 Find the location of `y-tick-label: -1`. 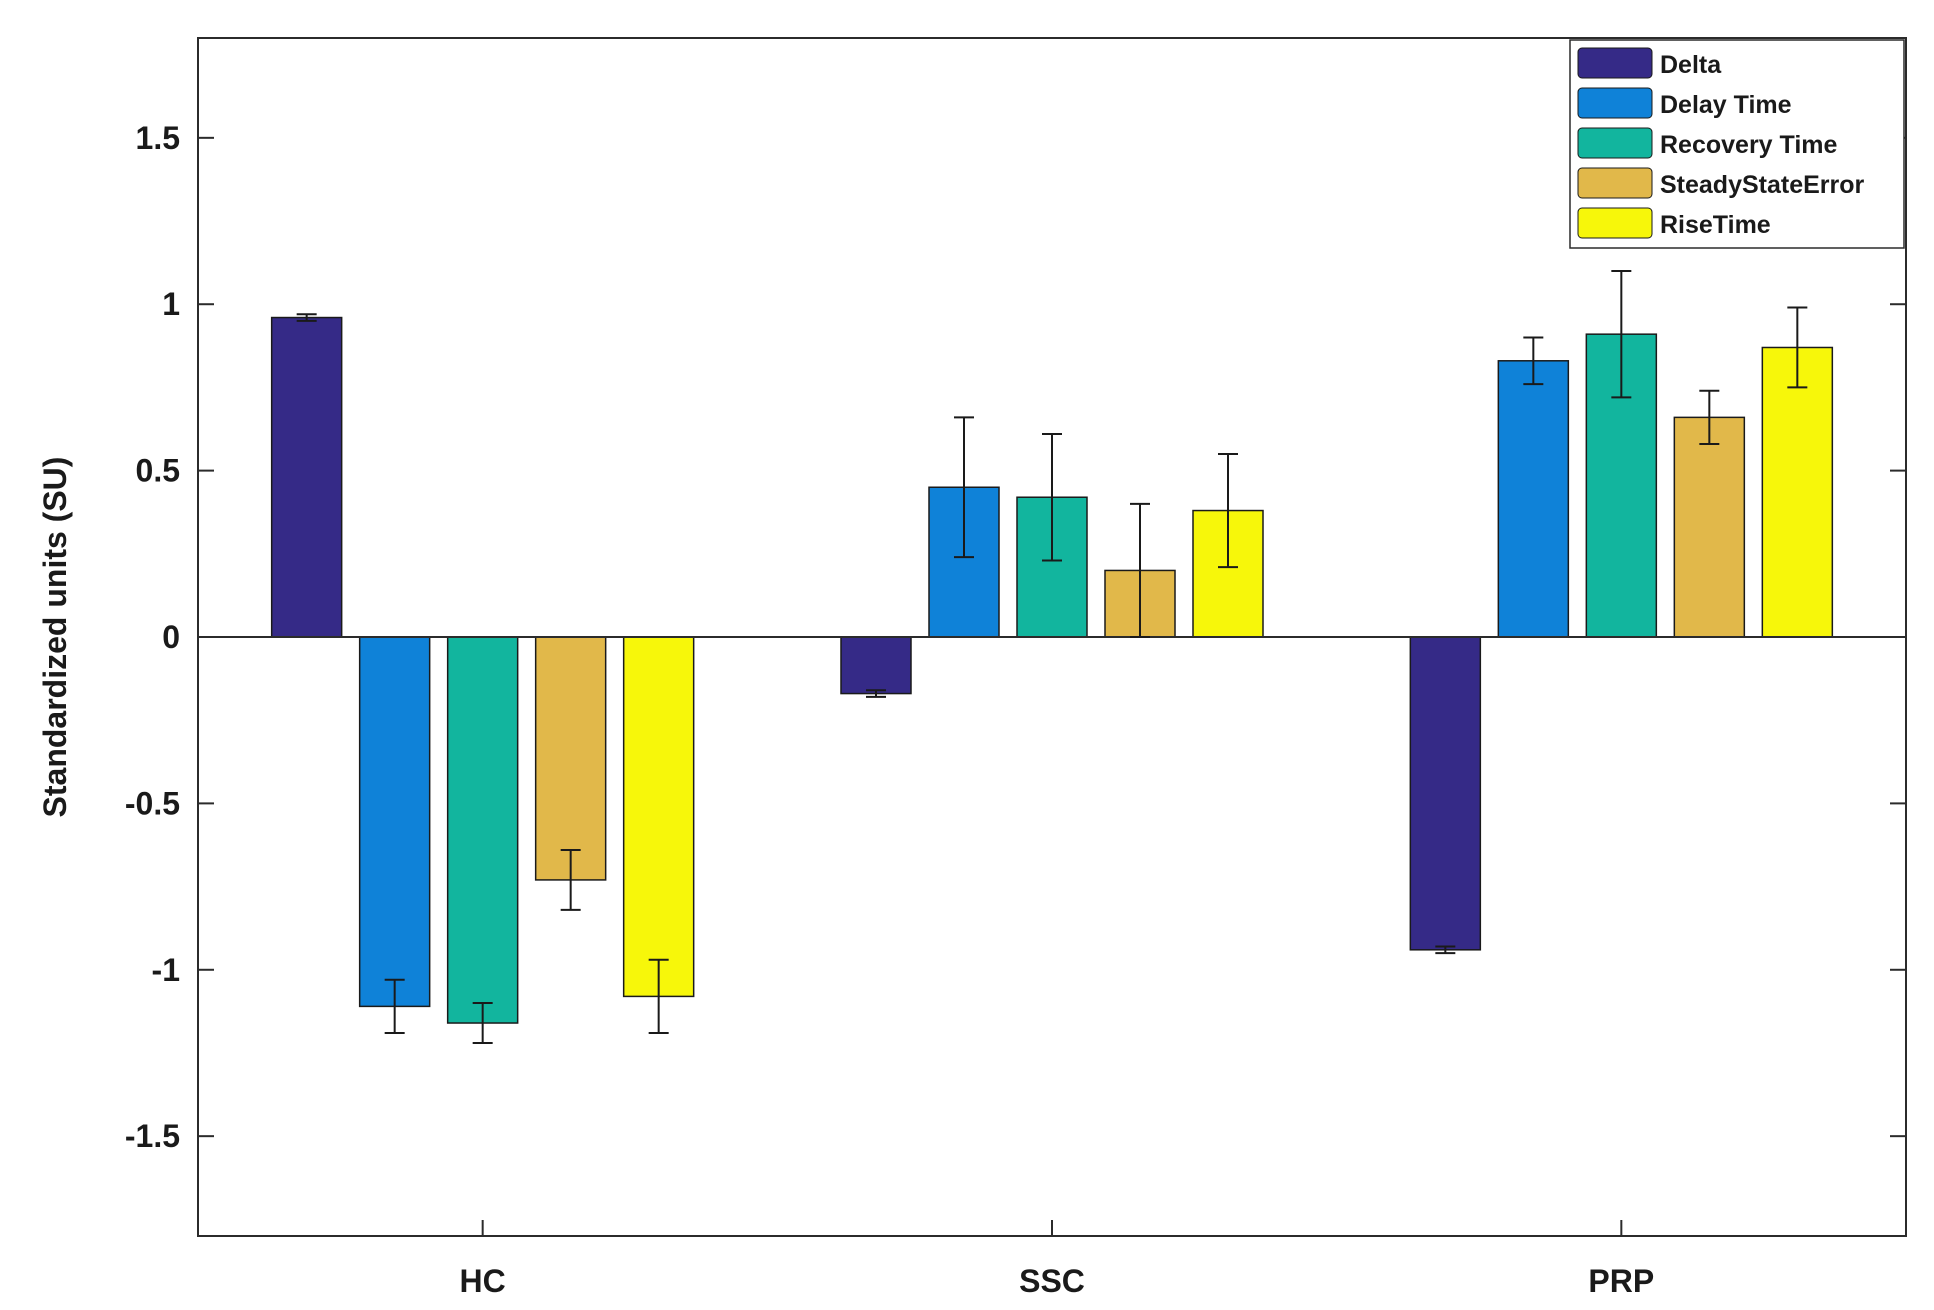

y-tick-label: -1 is located at coordinates (166, 970).